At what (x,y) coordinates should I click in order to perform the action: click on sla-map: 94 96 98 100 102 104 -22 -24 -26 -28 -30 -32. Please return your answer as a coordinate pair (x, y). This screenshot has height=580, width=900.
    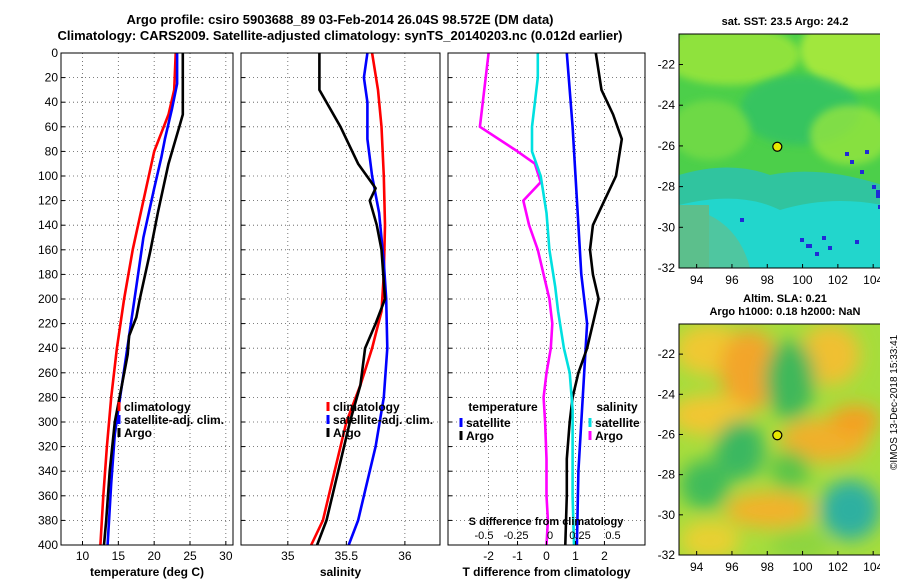
    Looking at the image, I should click on (769, 448).